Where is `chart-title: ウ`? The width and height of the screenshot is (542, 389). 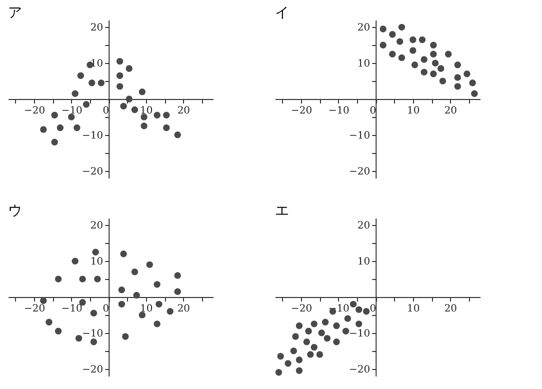 chart-title: ウ is located at coordinates (15, 211).